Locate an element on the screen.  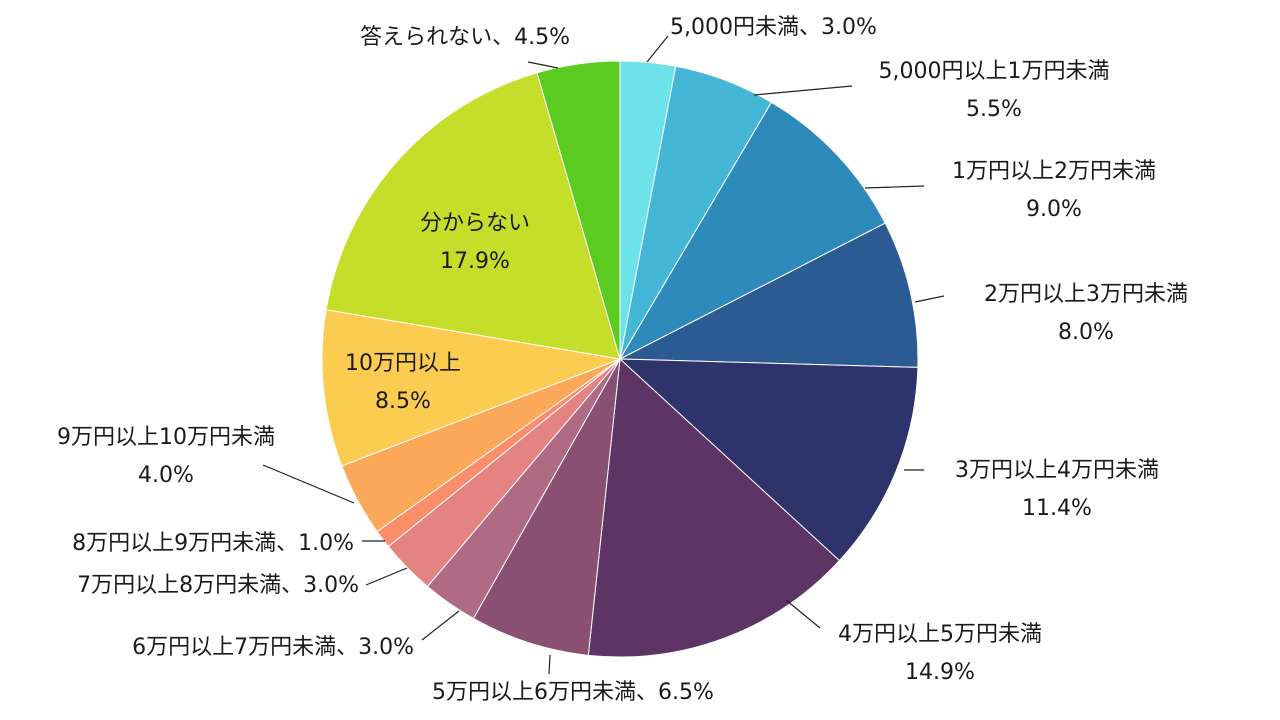
slice-label-value: 9.0% is located at coordinates (1054, 209).